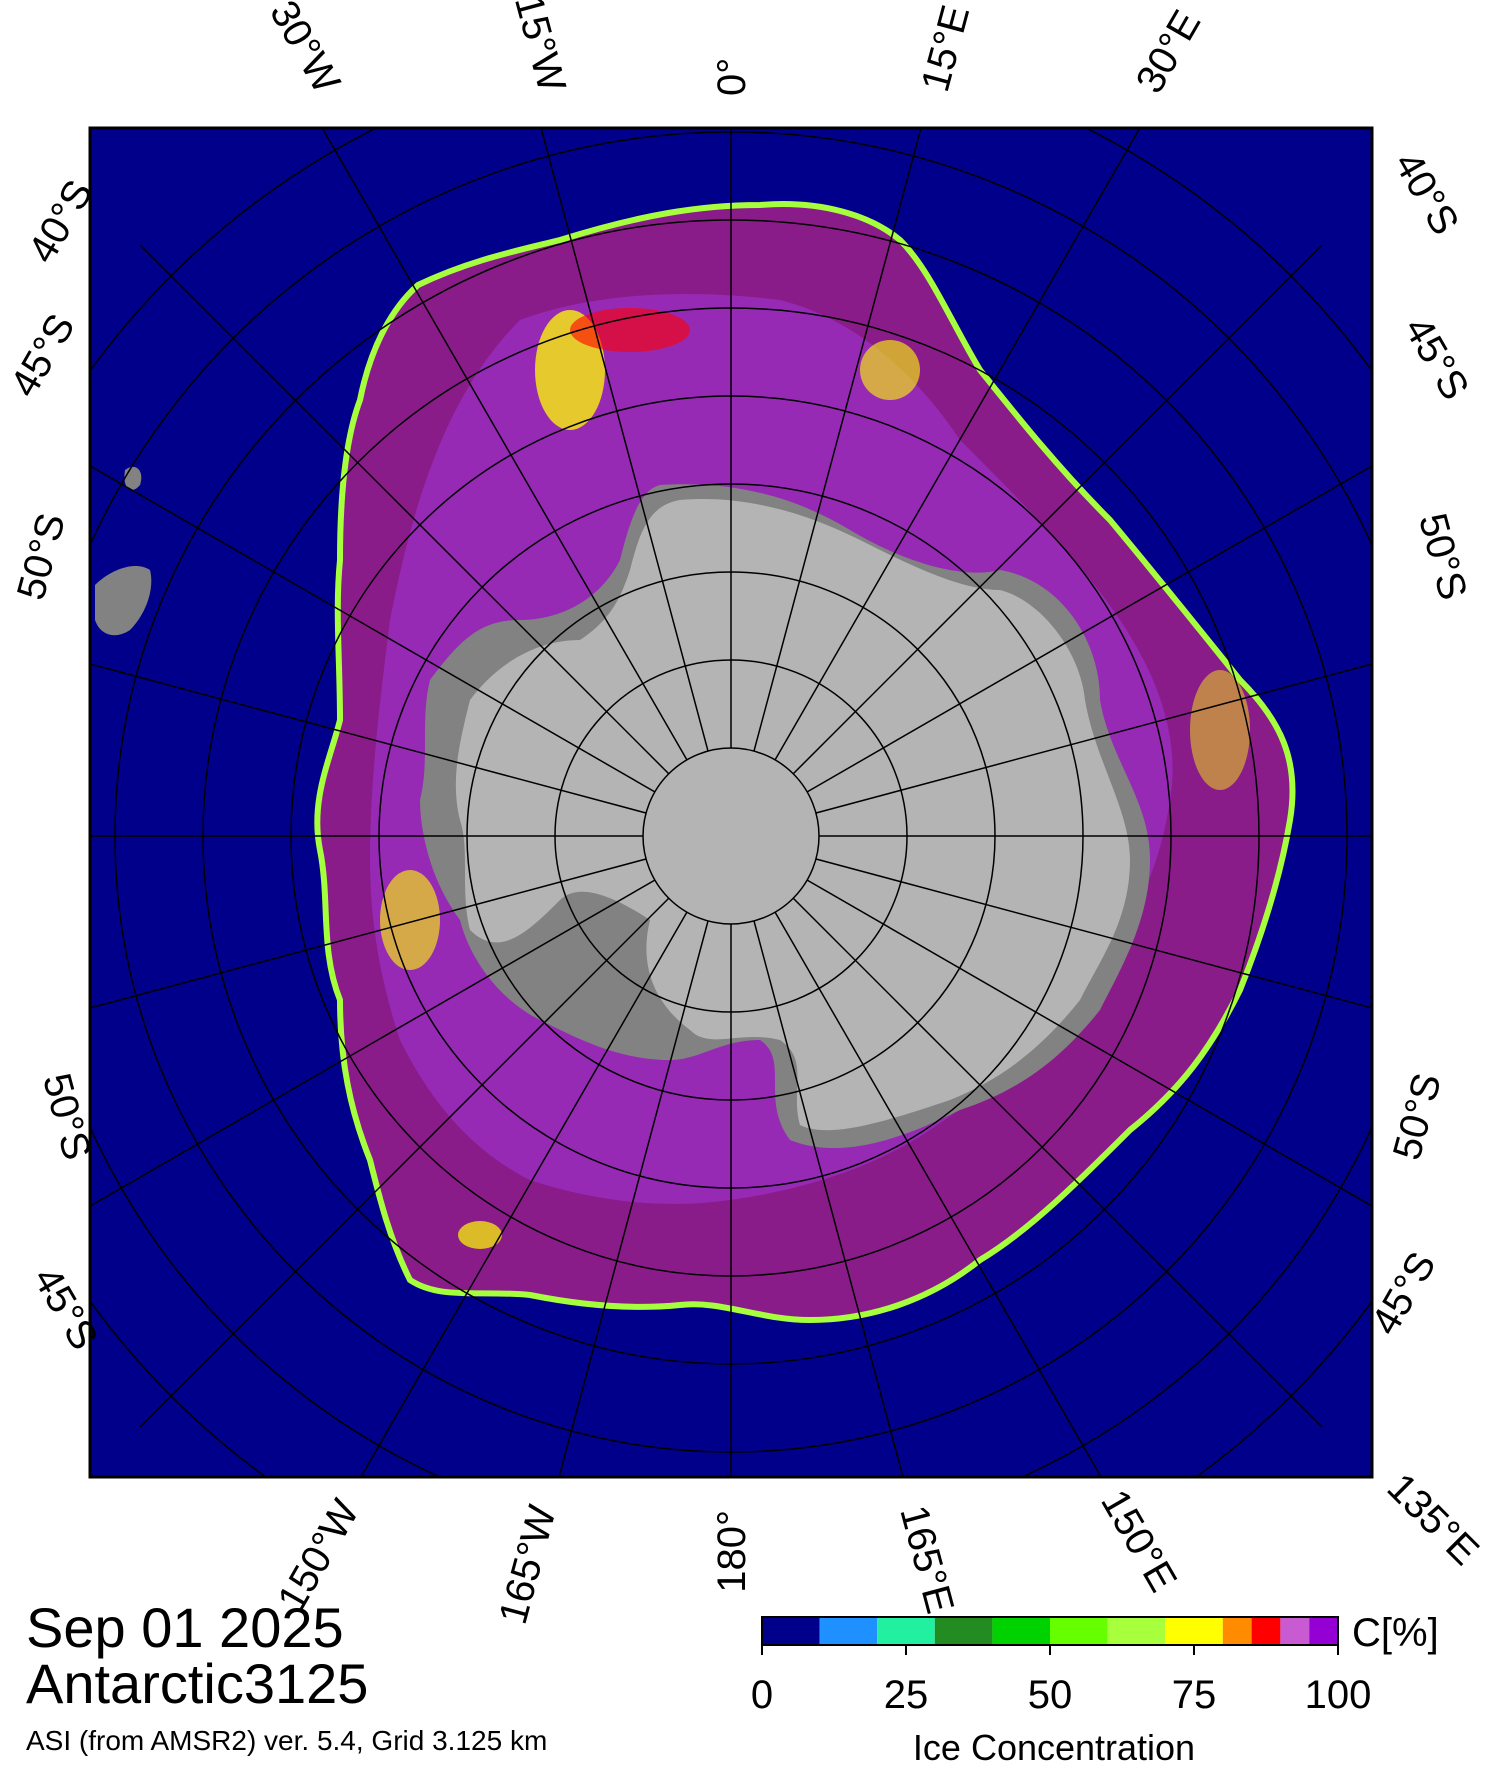  What do you see at coordinates (926, 1559) in the screenshot?
I see `lon-label-bottom: 165°E` at bounding box center [926, 1559].